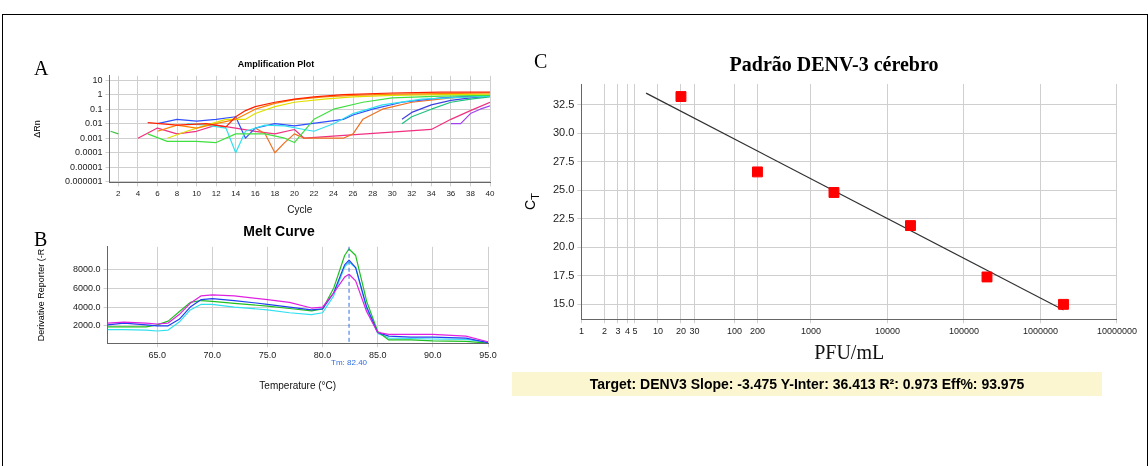 Image resolution: width=1148 pixels, height=466 pixels. What do you see at coordinates (349, 363) in the screenshot?
I see `ref-line-label: Tm: 82.40` at bounding box center [349, 363].